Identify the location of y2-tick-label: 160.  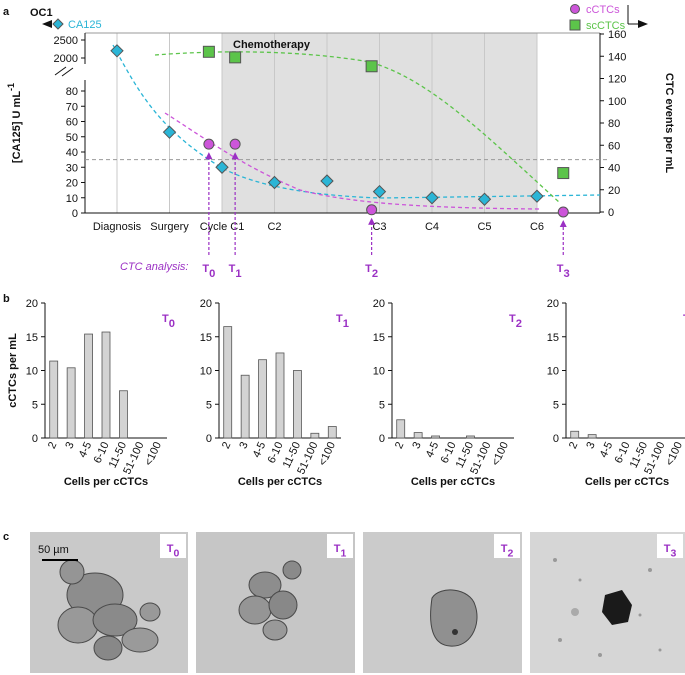
(617, 35).